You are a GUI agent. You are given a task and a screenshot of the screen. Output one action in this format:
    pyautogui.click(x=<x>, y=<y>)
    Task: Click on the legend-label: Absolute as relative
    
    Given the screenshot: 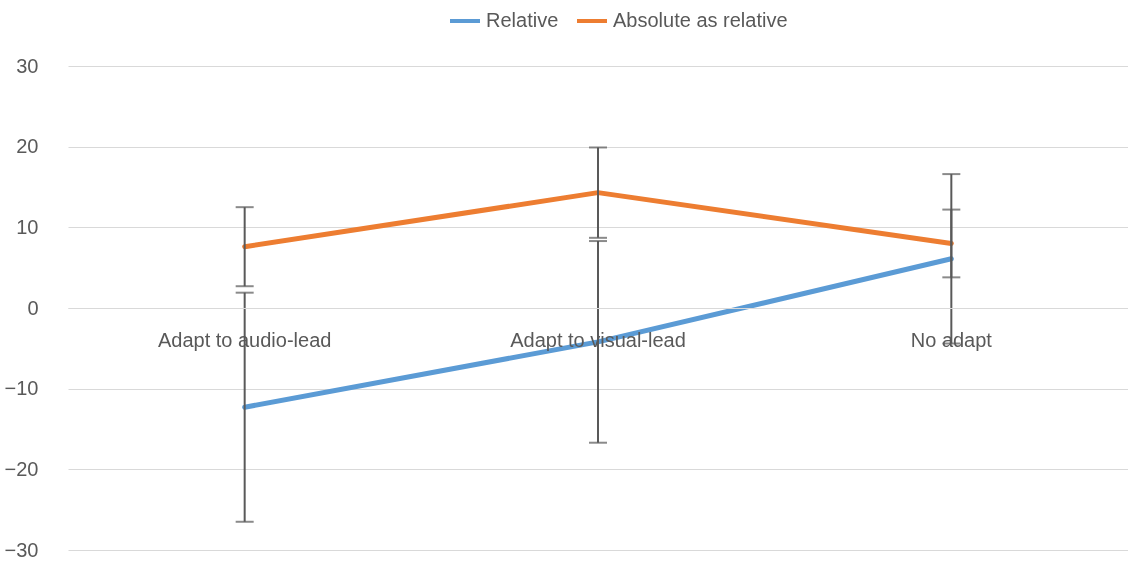 What is the action you would take?
    pyautogui.click(x=700, y=20)
    